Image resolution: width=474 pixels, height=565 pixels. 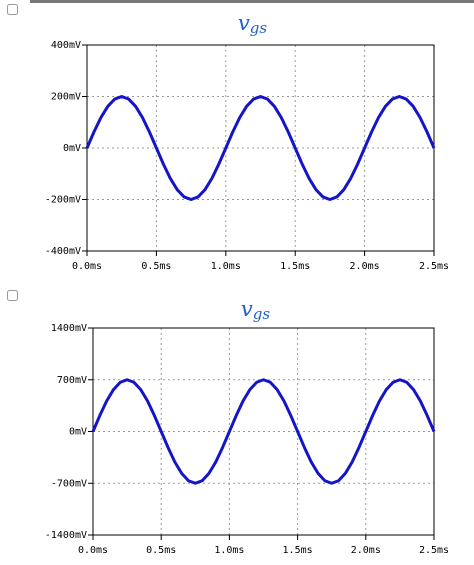 I want to click on y-tick-label: 400mV, so click(x=66, y=45).